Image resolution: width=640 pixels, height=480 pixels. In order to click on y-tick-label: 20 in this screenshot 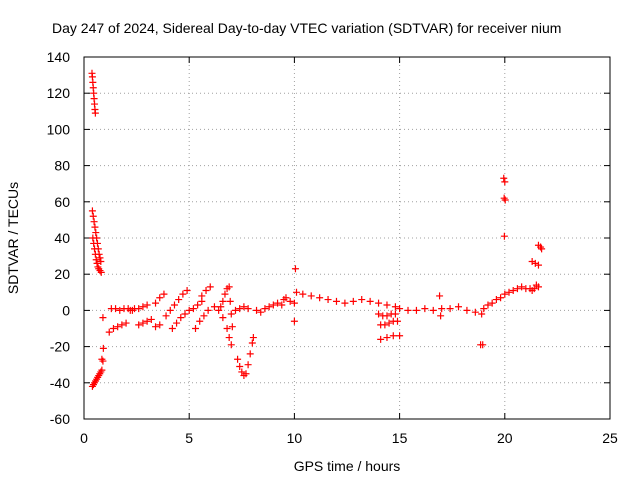, I will do `click(62, 274)`.